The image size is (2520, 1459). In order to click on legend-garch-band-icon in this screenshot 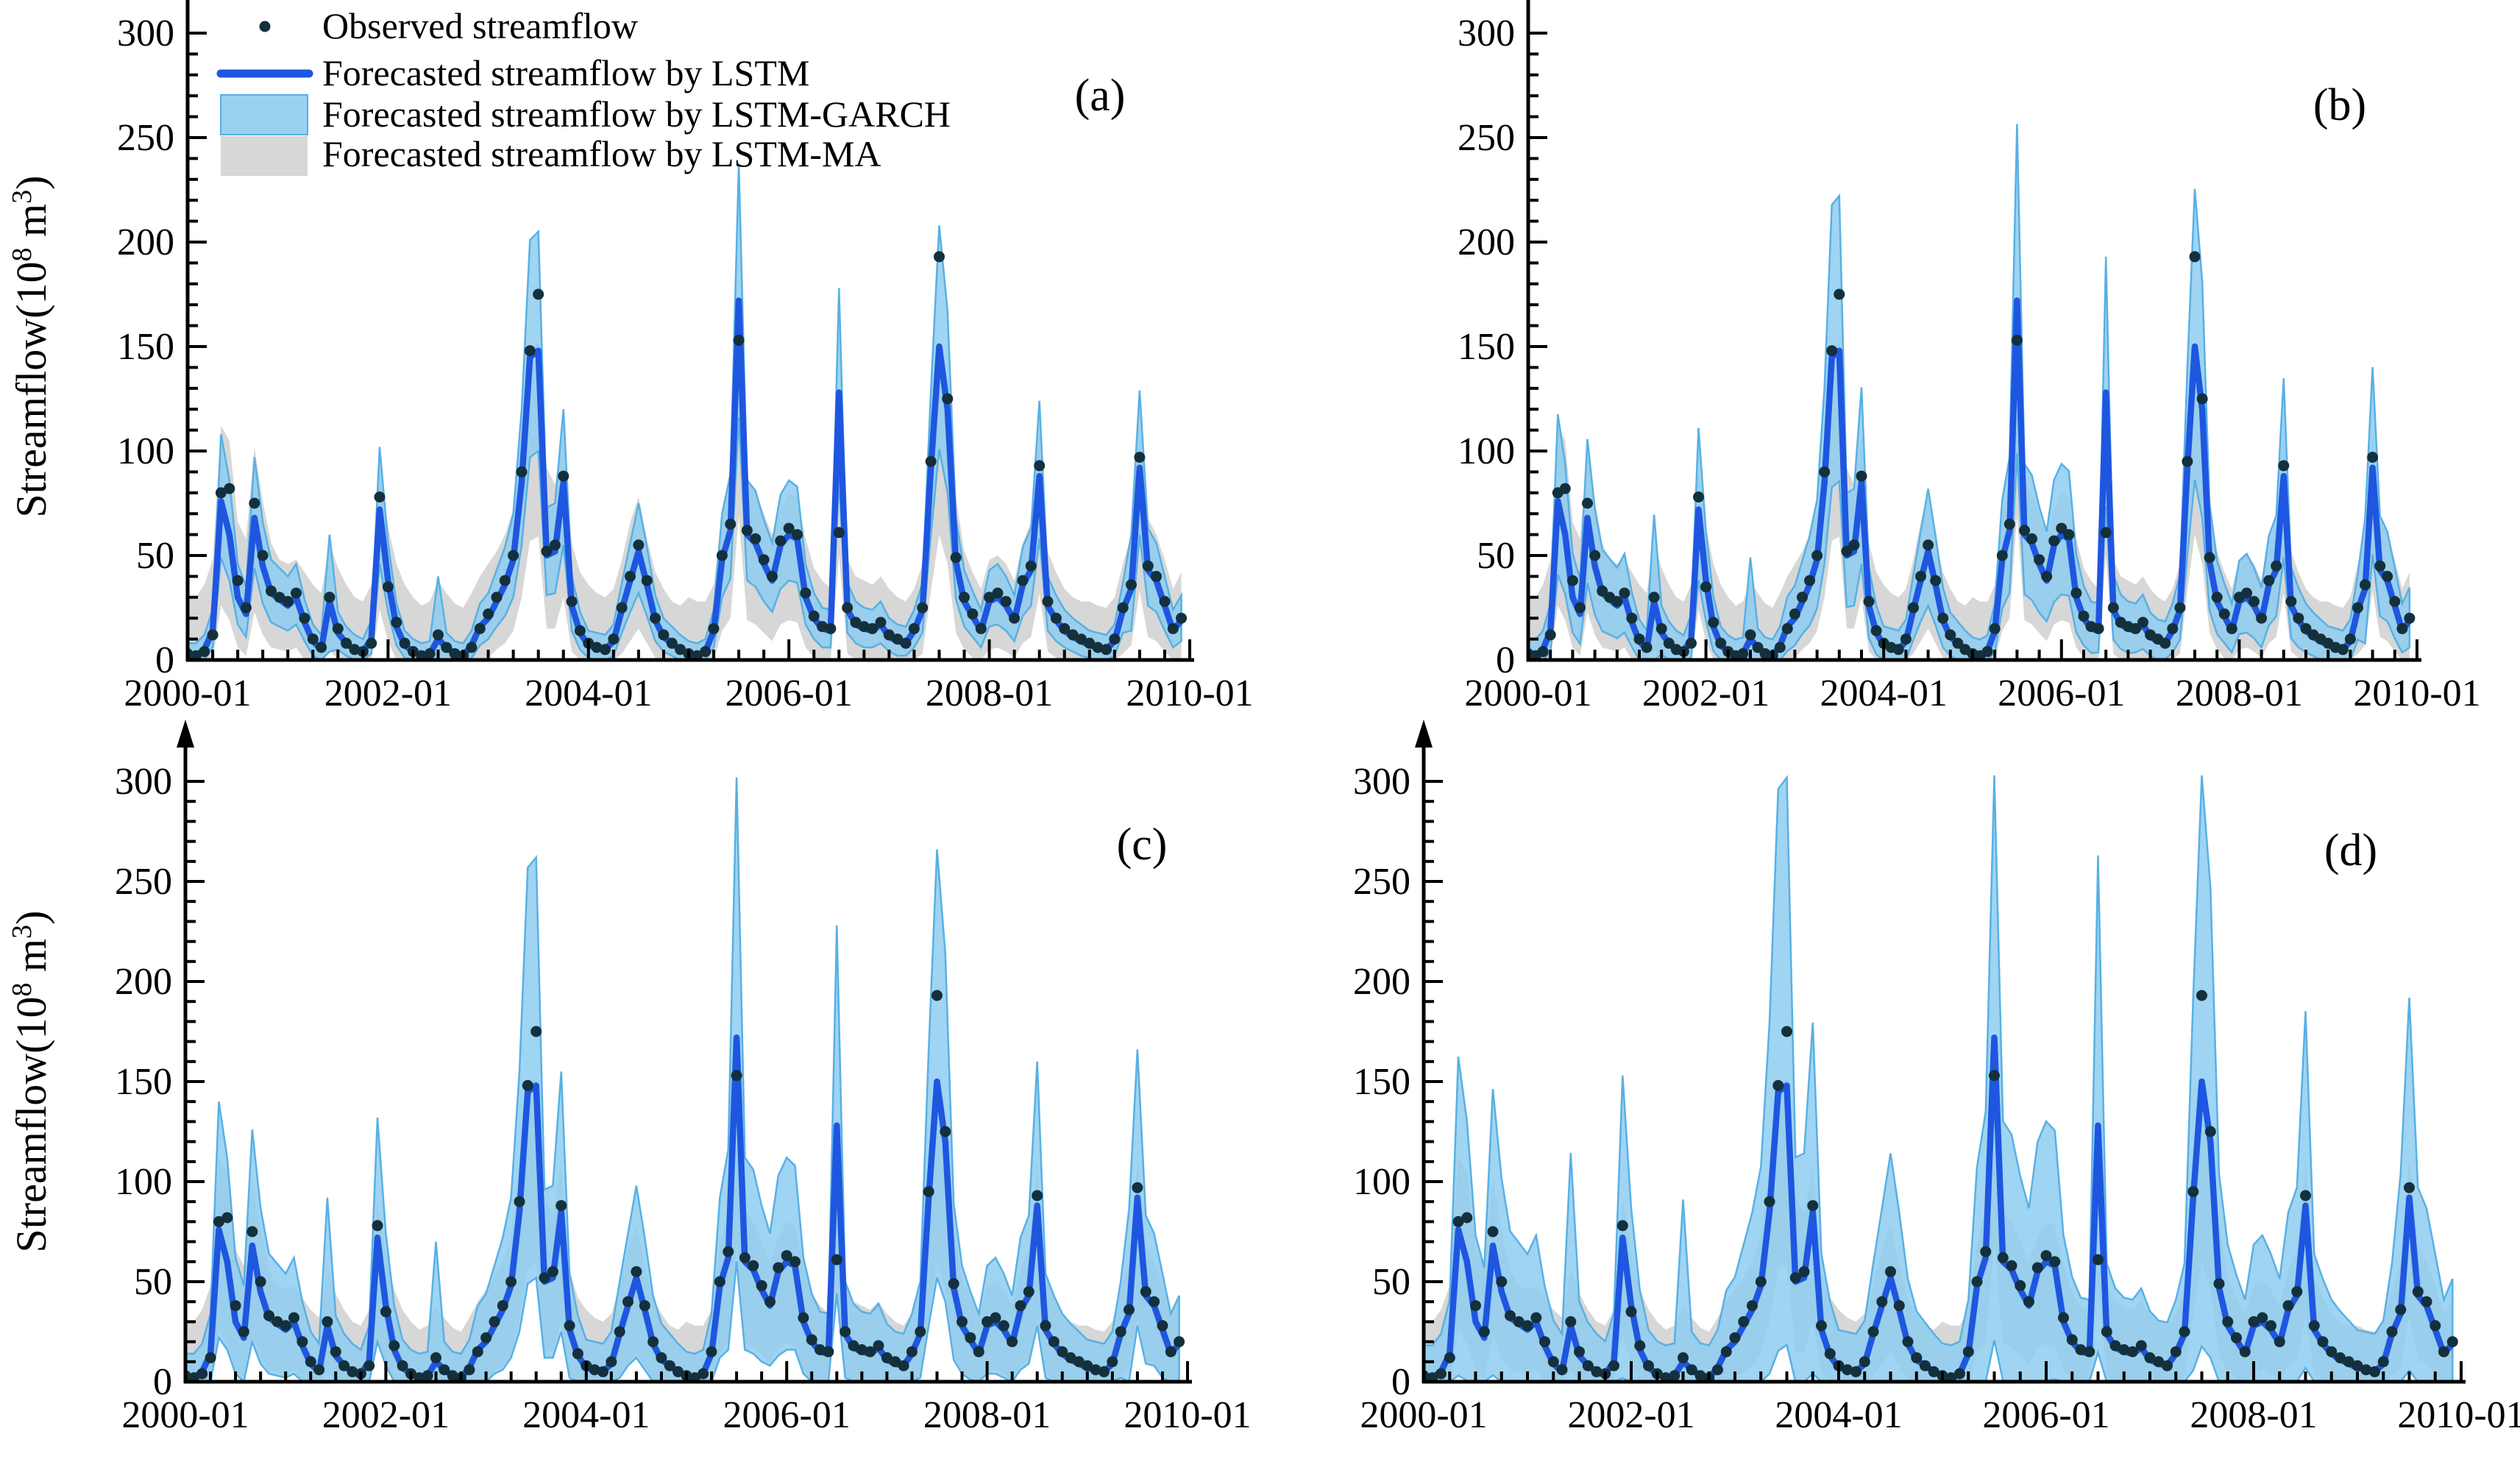, I will do `click(264, 114)`.